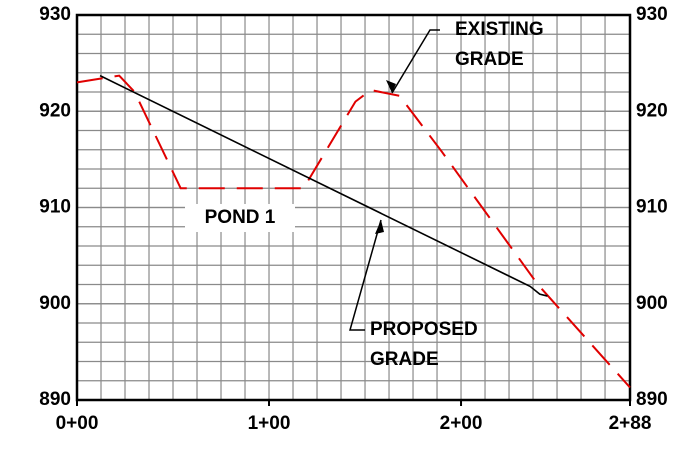  What do you see at coordinates (55, 110) in the screenshot?
I see `y-tick-label: 920` at bounding box center [55, 110].